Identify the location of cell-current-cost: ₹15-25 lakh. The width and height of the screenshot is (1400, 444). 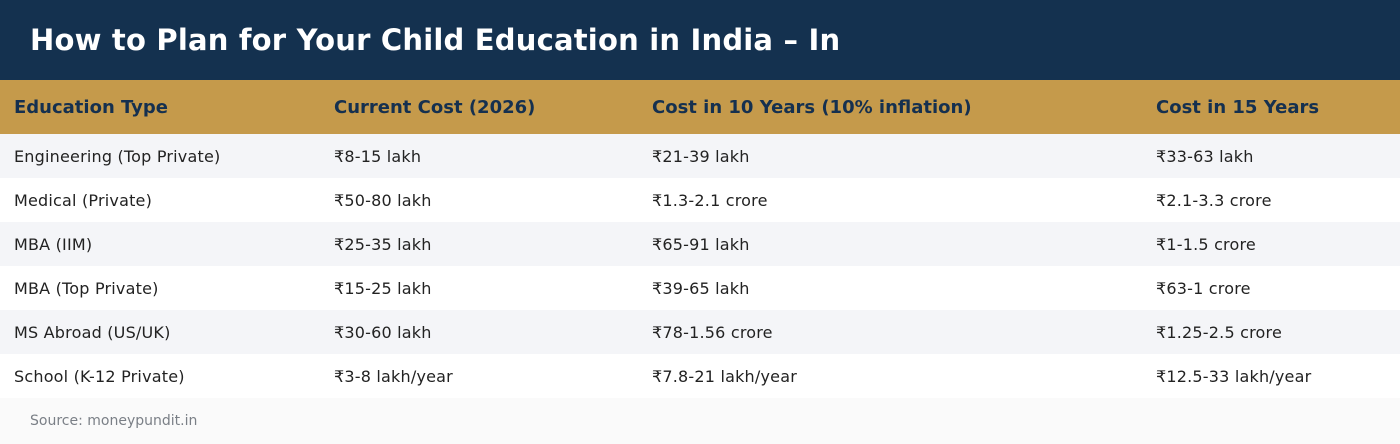
(383, 288).